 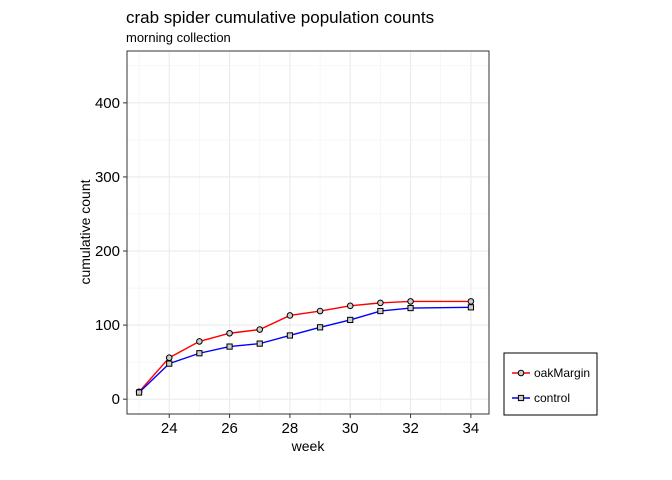 What do you see at coordinates (410, 428) in the screenshot?
I see `x-tick-label: 32` at bounding box center [410, 428].